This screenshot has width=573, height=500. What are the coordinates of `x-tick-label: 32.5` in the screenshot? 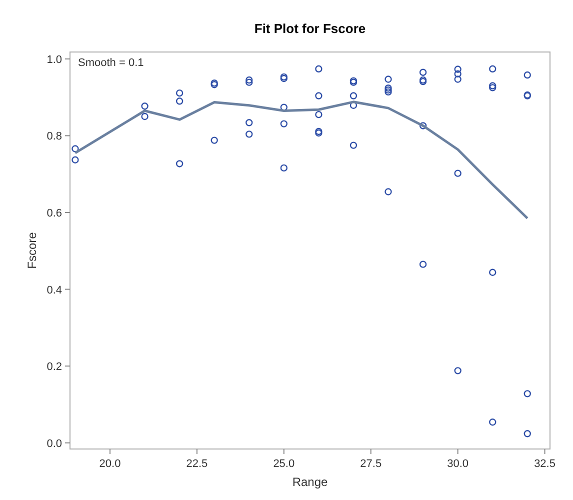 It's located at (545, 464).